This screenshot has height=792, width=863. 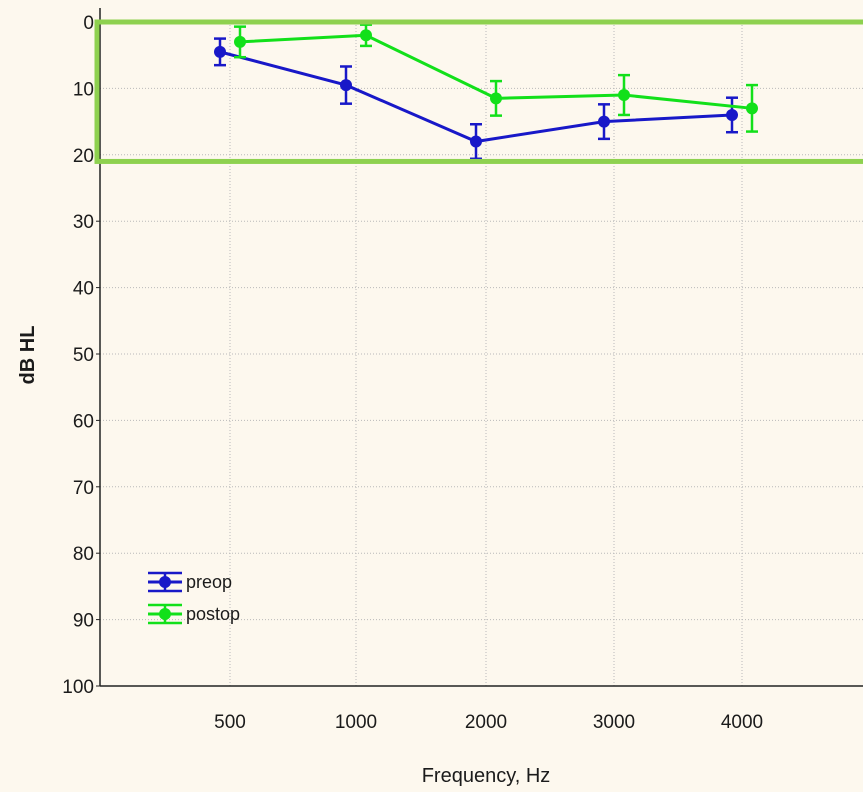 I want to click on legend-label-postop: postop, so click(x=213, y=614).